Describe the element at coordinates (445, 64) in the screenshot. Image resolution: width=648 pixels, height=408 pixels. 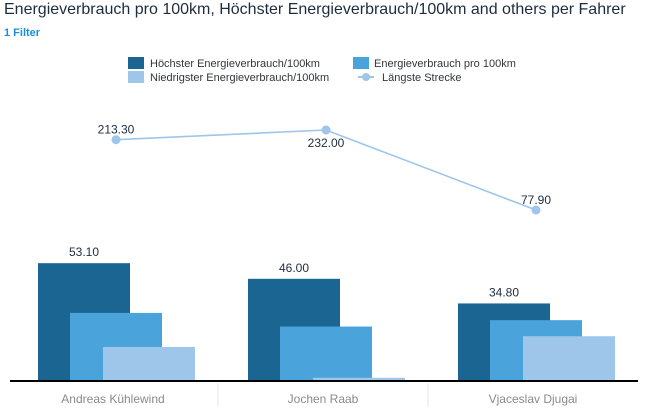
I see `legend-label-pro100: Energieverbrauch pro 100km` at that location.